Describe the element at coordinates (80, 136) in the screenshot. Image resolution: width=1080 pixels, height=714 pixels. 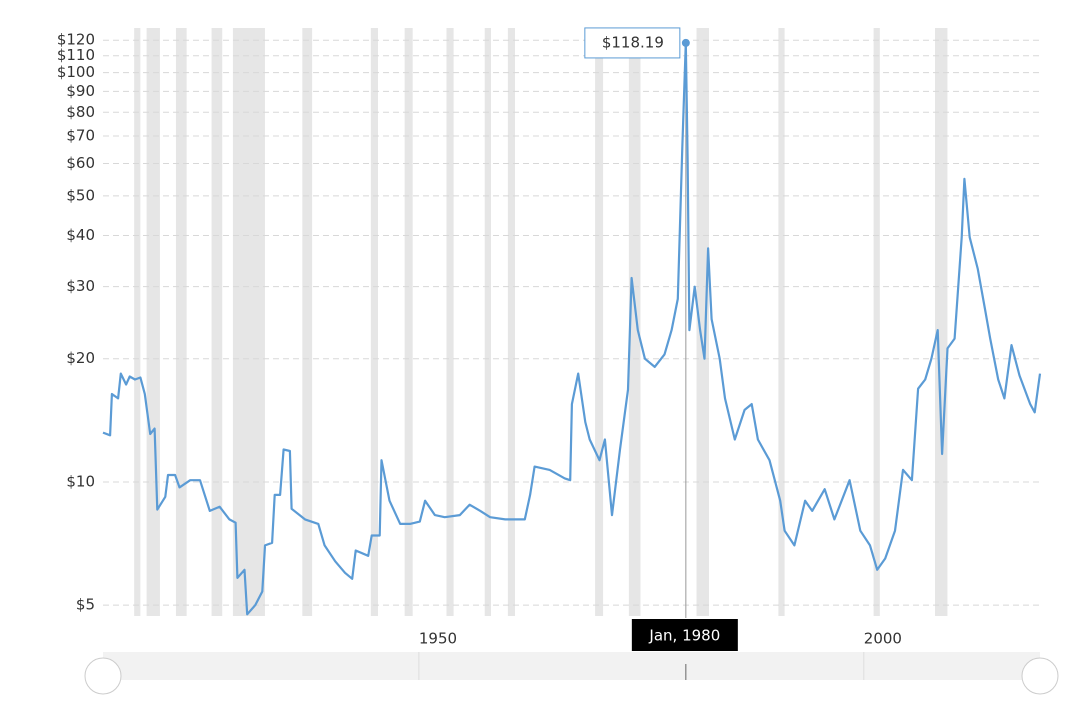
I see `y-tick-label: $70` at that location.